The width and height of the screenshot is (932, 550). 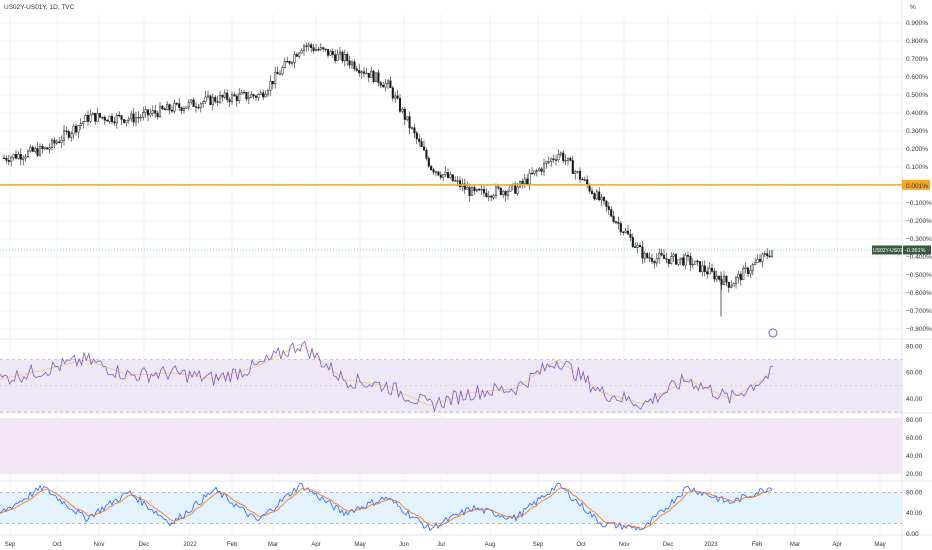 What do you see at coordinates (711, 545) in the screenshot?
I see `time-tick-label: 2023` at bounding box center [711, 545].